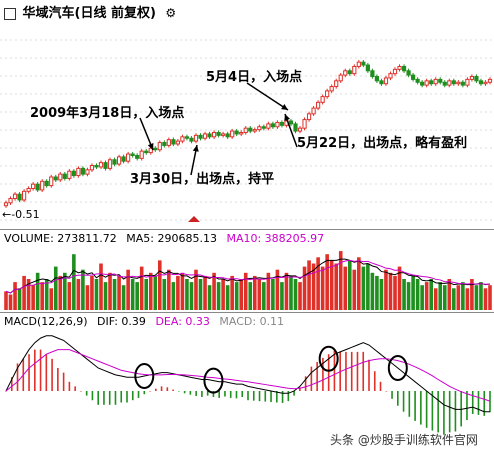 This screenshot has width=494, height=453. What do you see at coordinates (21, 214) in the screenshot?
I see `low-price-label: ←-0.51` at bounding box center [21, 214].